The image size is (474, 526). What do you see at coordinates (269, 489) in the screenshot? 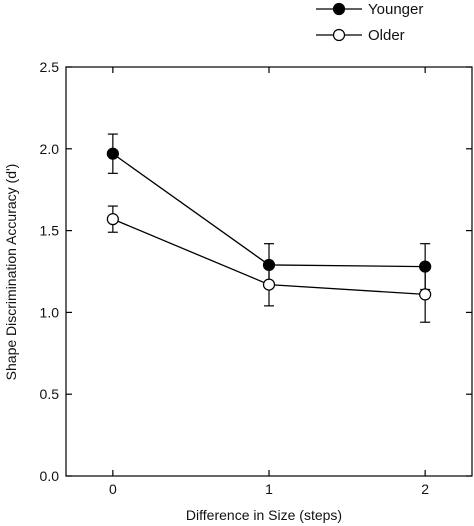
I see `x-tick-label: 1` at bounding box center [269, 489].